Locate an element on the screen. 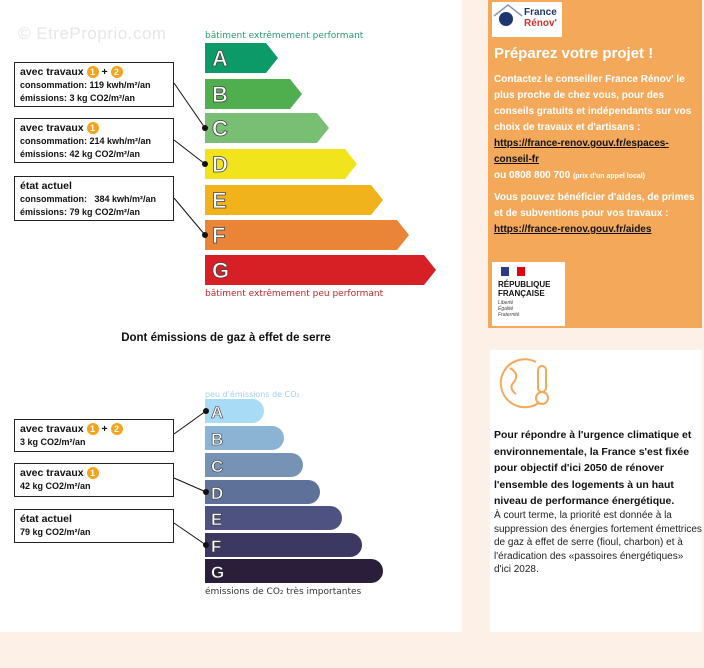 This screenshot has height=668, width=704. globe-thermometer-icon is located at coordinates (524, 383).